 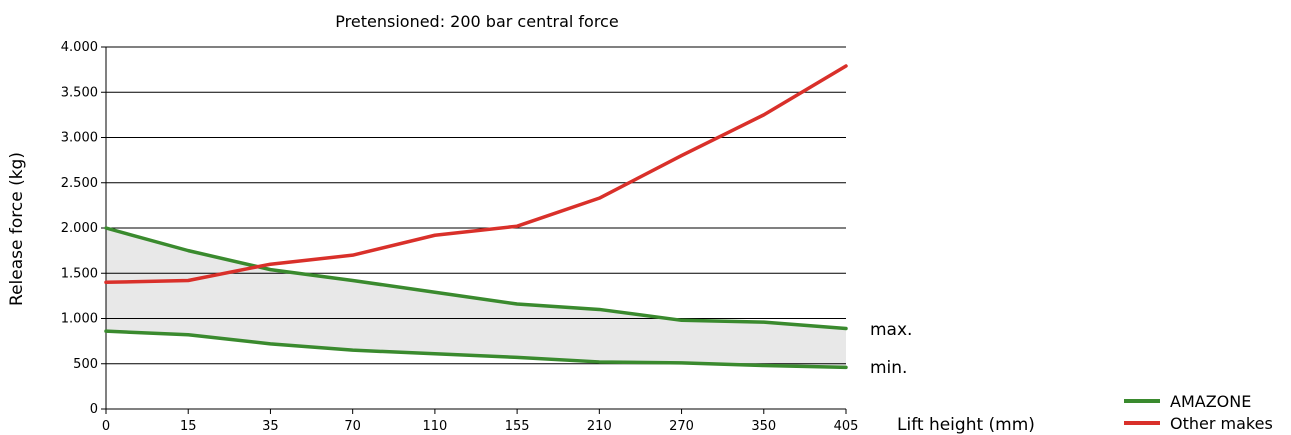 I want to click on band-label-max: max., so click(x=891, y=330).